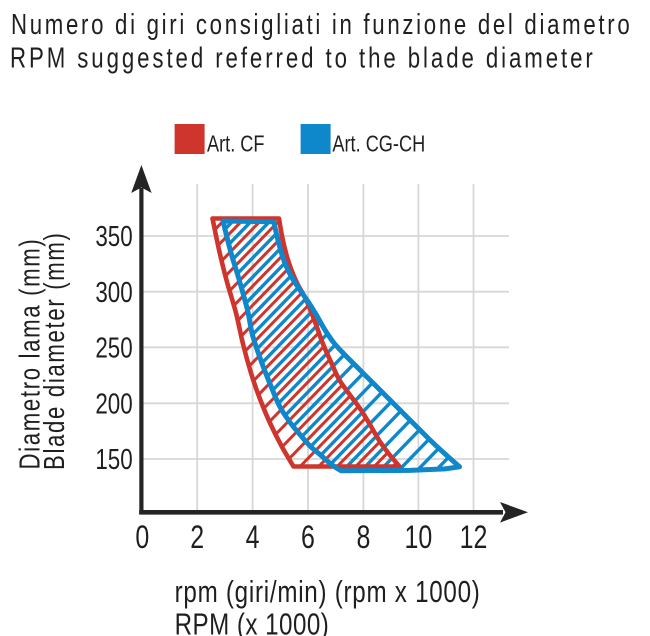 This screenshot has width=650, height=636. Describe the element at coordinates (236, 144) in the screenshot. I see `svg-text: Art. CF` at that location.